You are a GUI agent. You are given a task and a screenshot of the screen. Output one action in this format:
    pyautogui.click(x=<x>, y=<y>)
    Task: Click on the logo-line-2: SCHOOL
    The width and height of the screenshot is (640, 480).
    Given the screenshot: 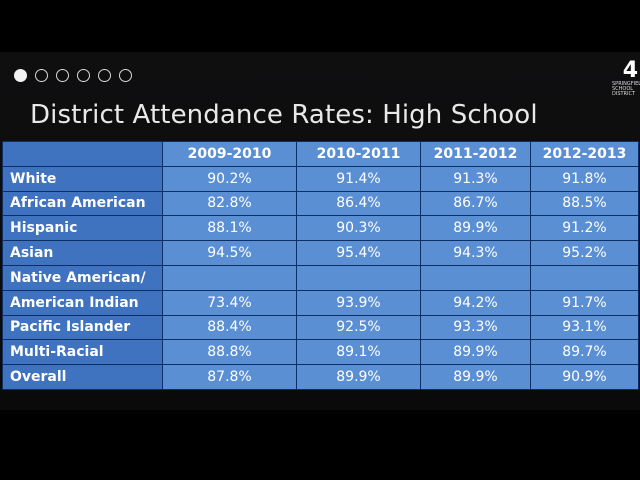 What is the action you would take?
    pyautogui.click(x=623, y=89)
    